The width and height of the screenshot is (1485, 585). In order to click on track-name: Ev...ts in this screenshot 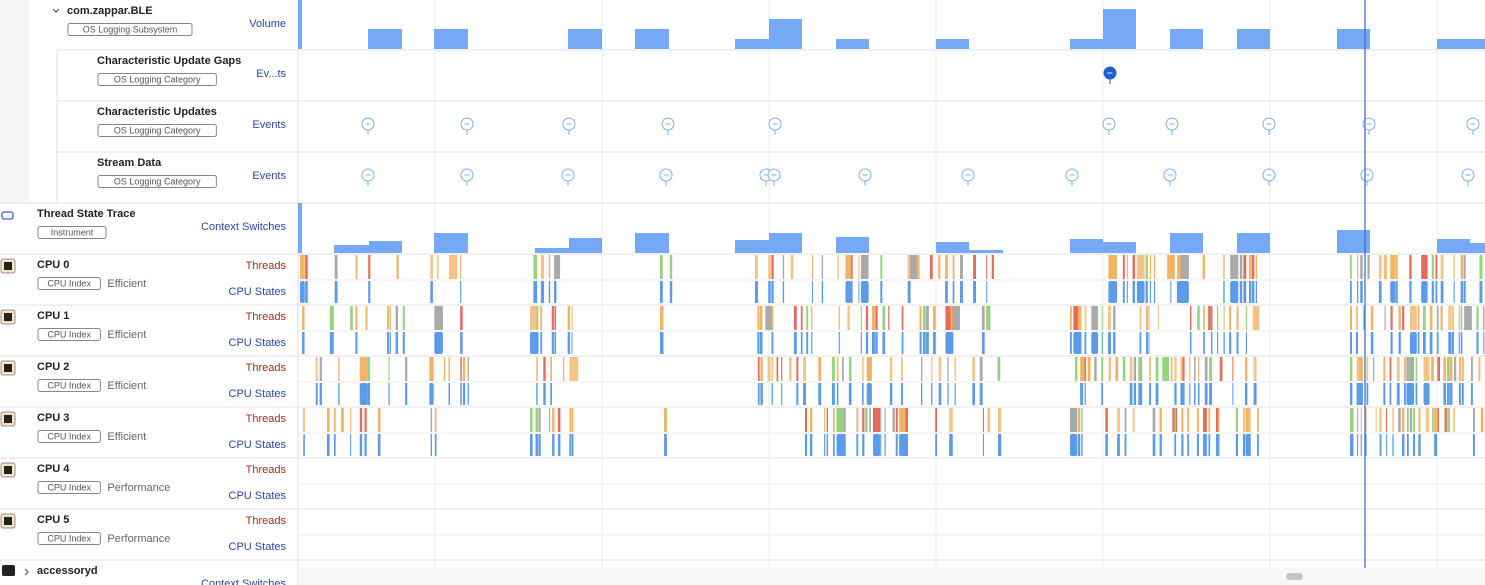, I will do `click(271, 74)`.